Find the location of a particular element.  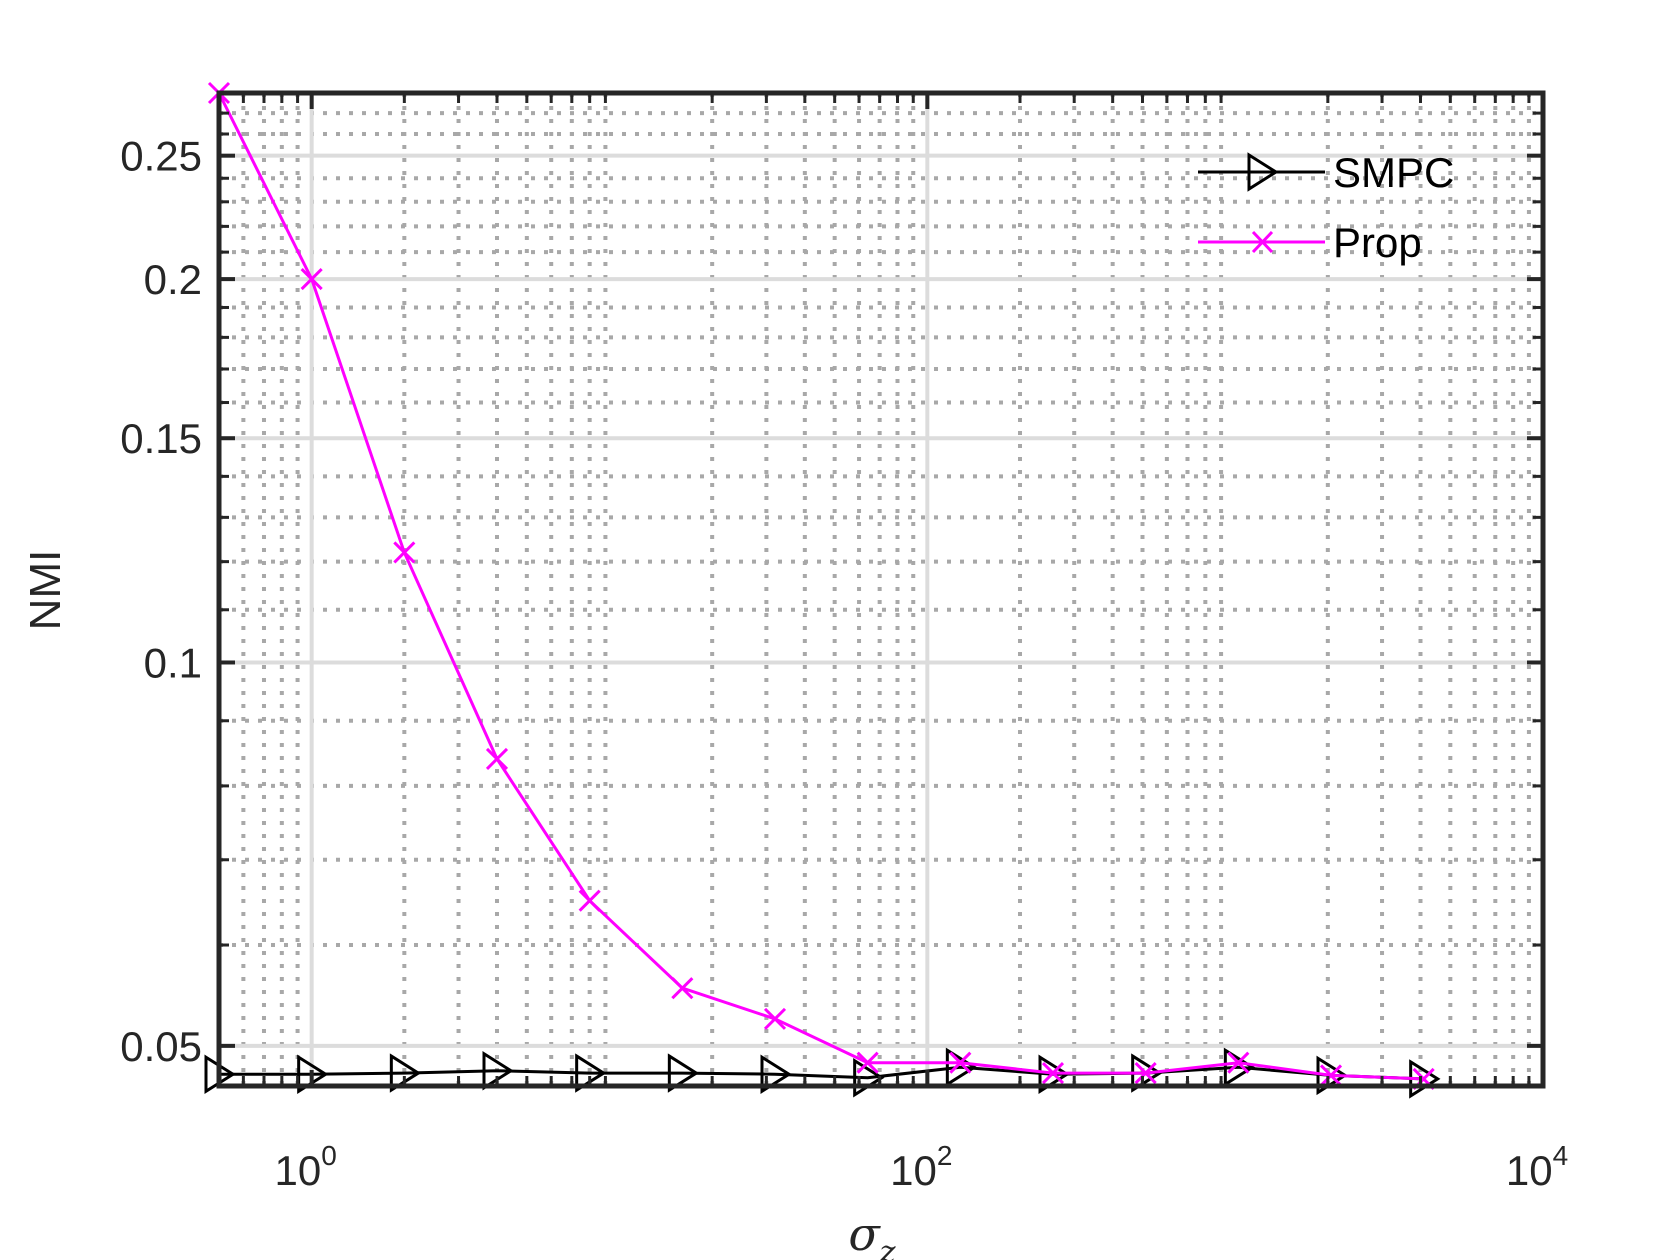

y-tick-label: 0.2 is located at coordinates (173, 279).